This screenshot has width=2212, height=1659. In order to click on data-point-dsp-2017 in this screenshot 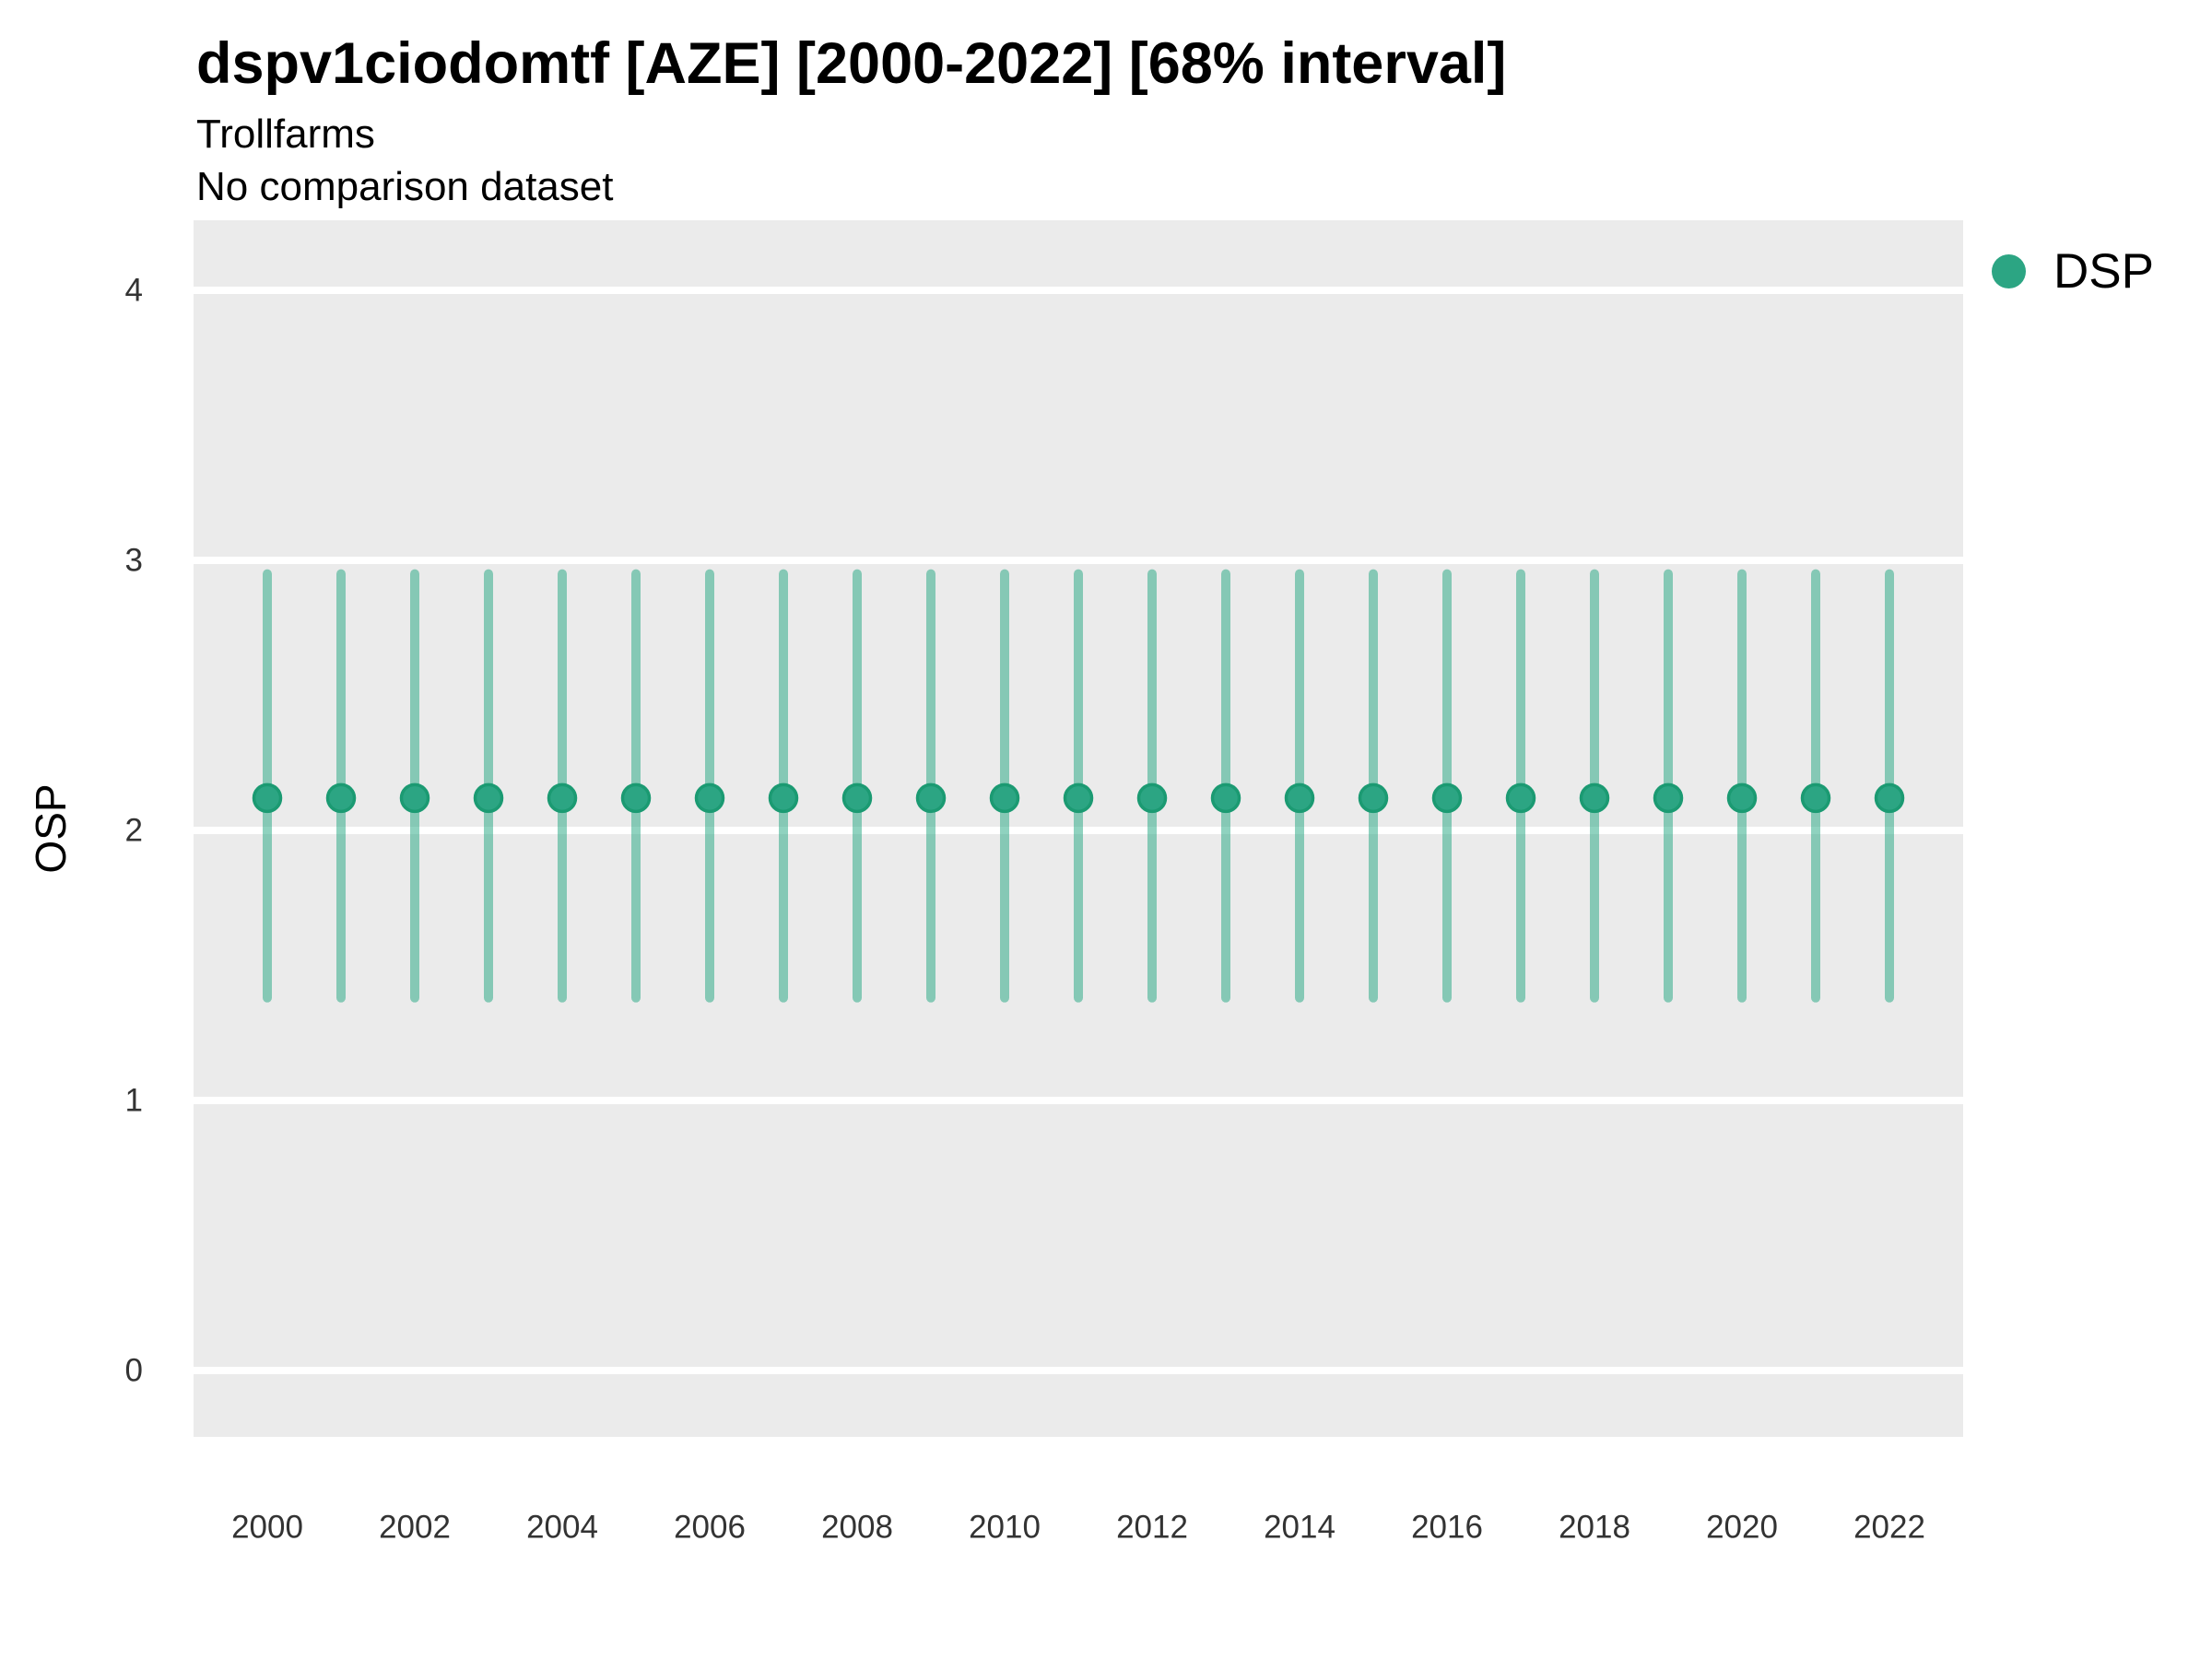, I will do `click(1520, 798)`.